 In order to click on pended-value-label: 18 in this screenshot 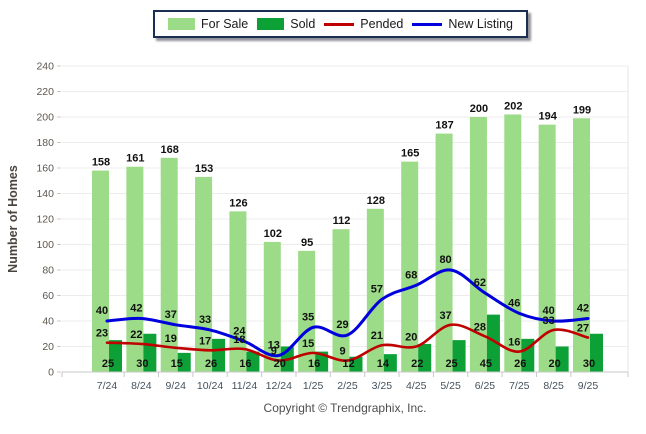, I will do `click(239, 340)`.